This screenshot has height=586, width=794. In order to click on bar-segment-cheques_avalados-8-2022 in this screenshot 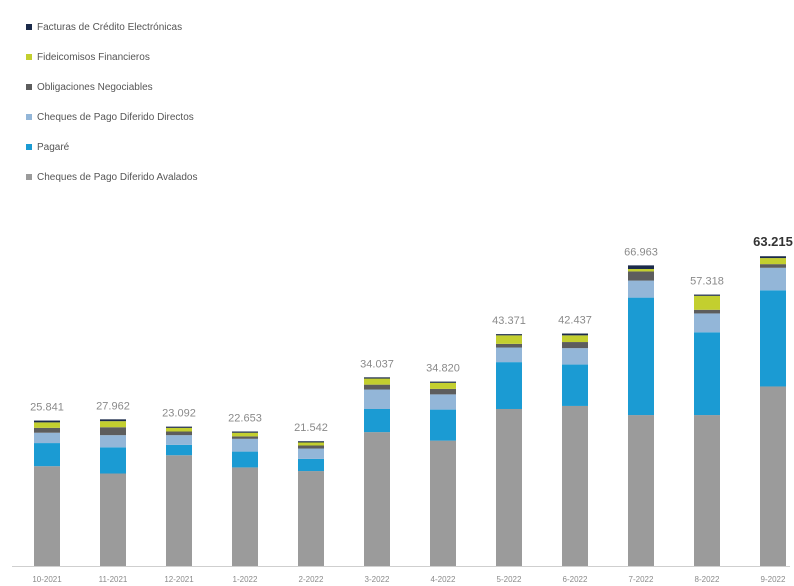, I will do `click(707, 490)`.